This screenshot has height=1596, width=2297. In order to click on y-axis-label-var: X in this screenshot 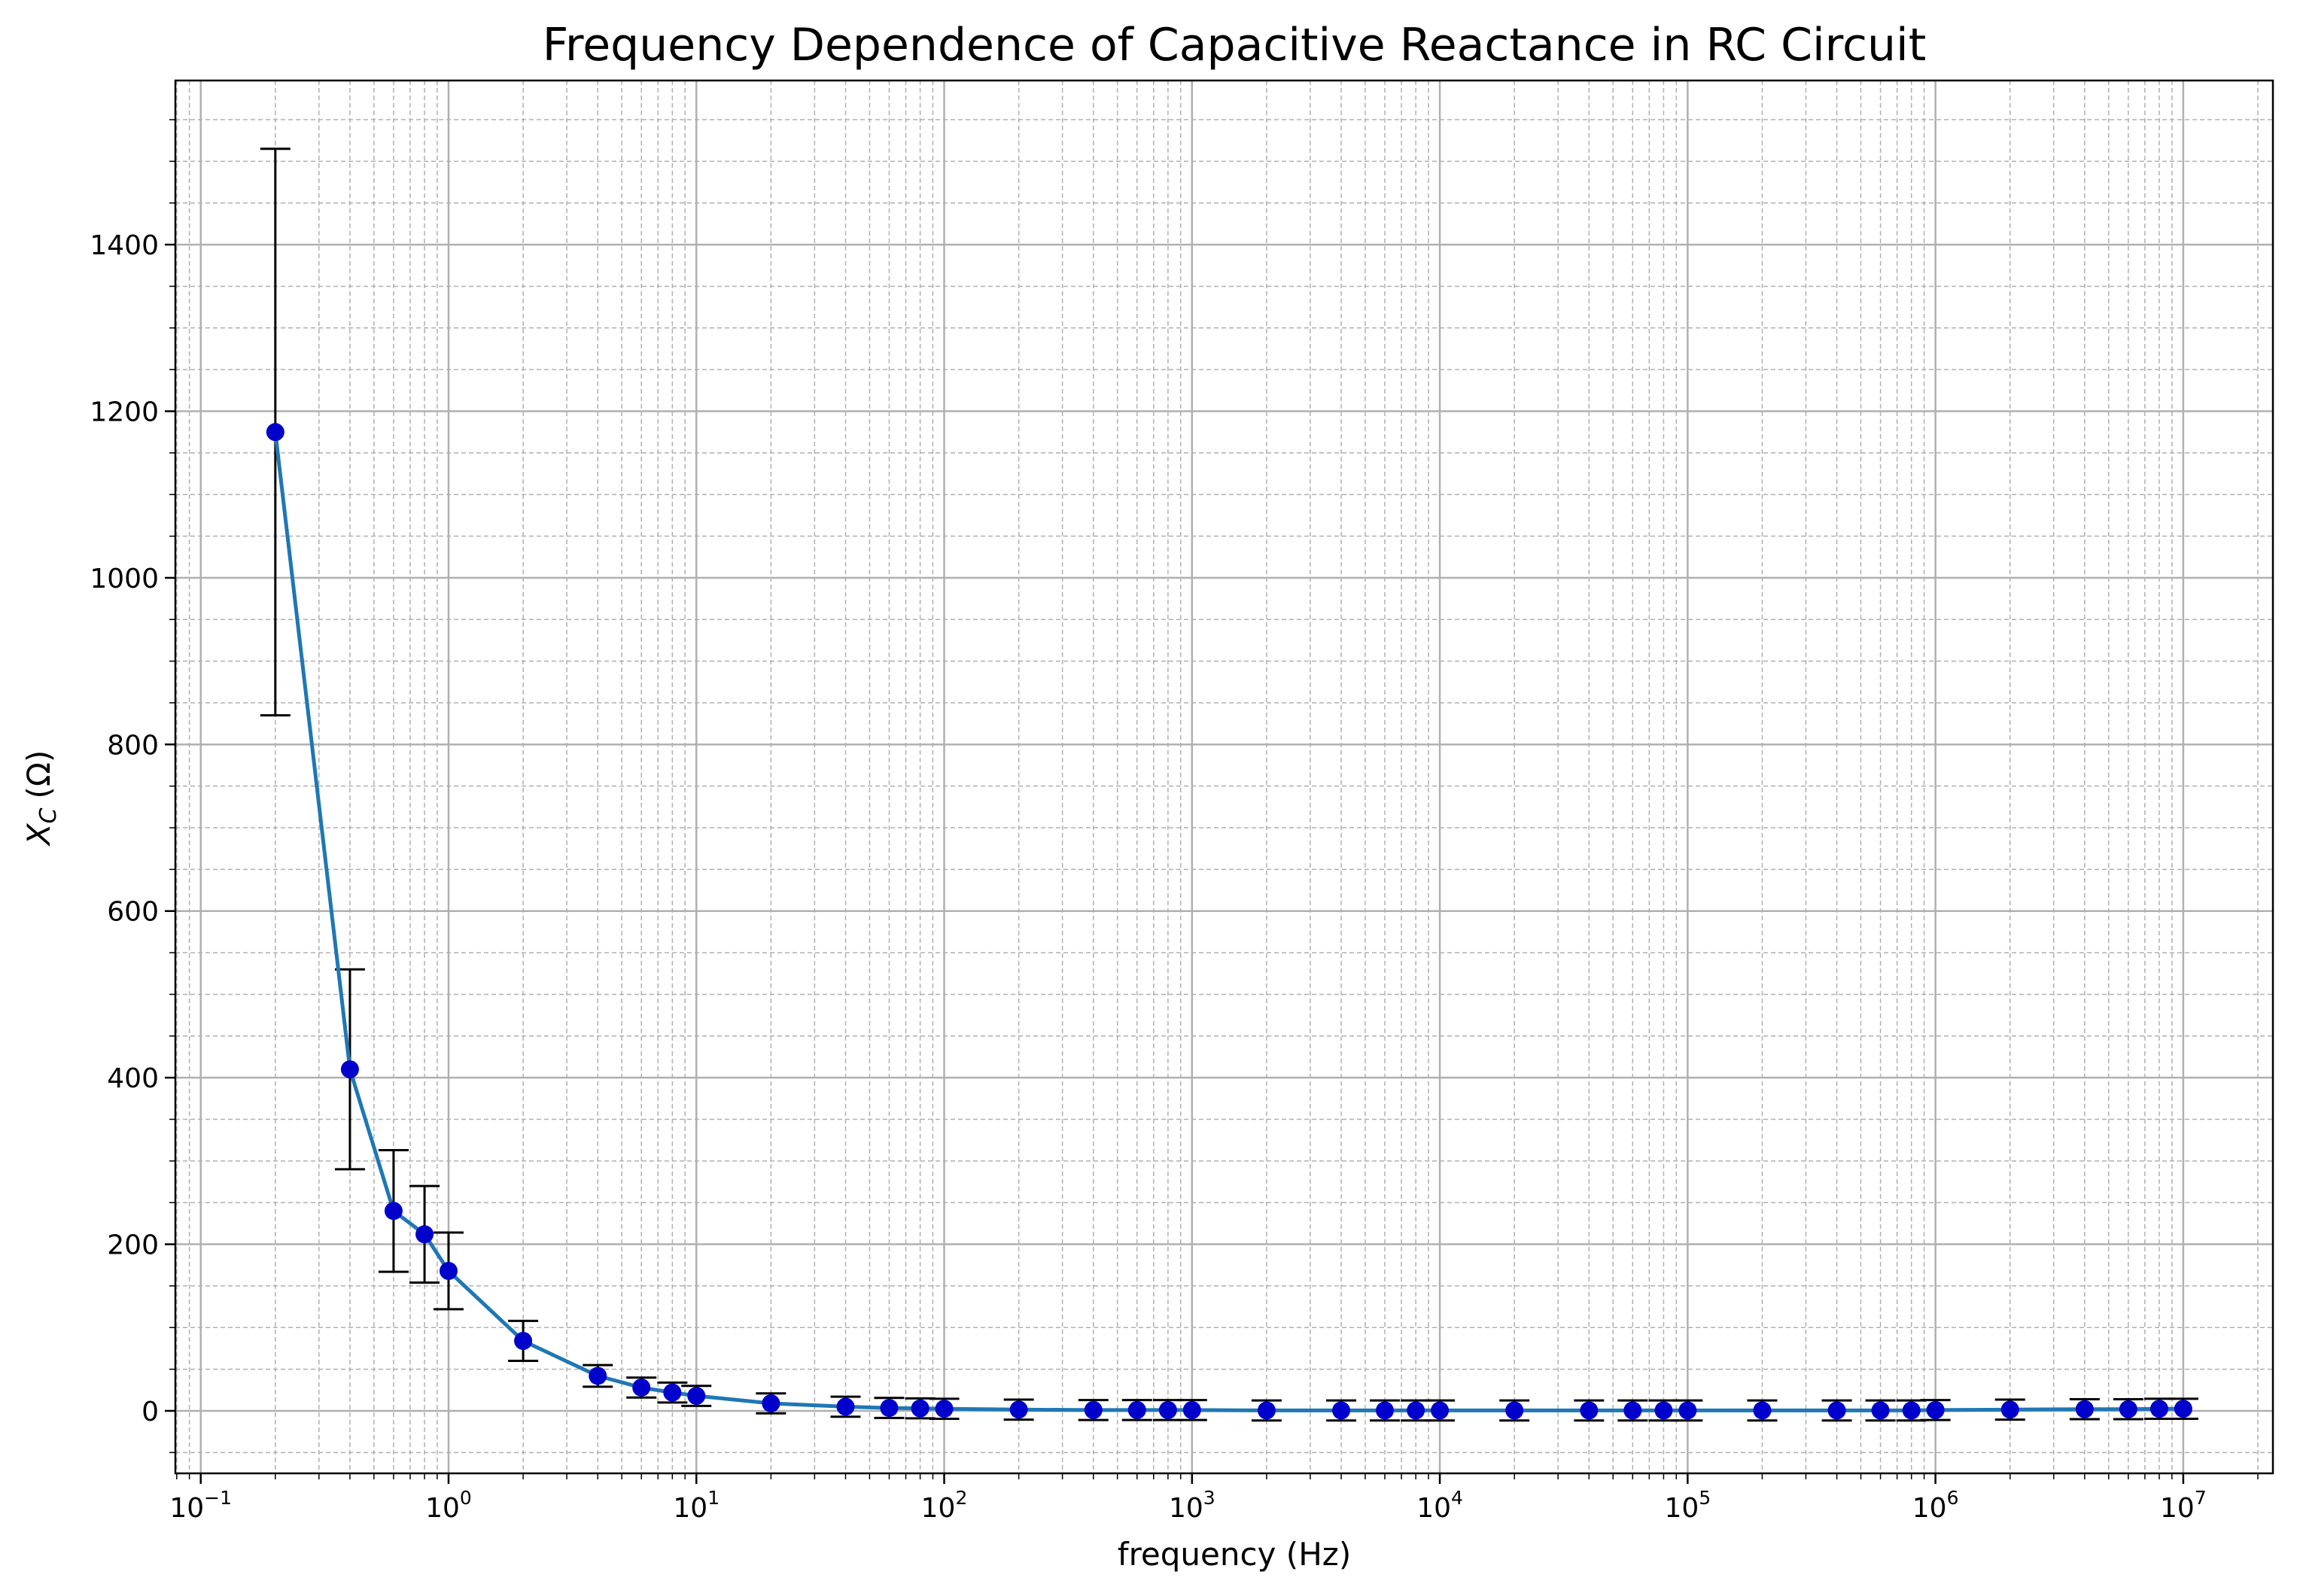, I will do `click(39, 835)`.